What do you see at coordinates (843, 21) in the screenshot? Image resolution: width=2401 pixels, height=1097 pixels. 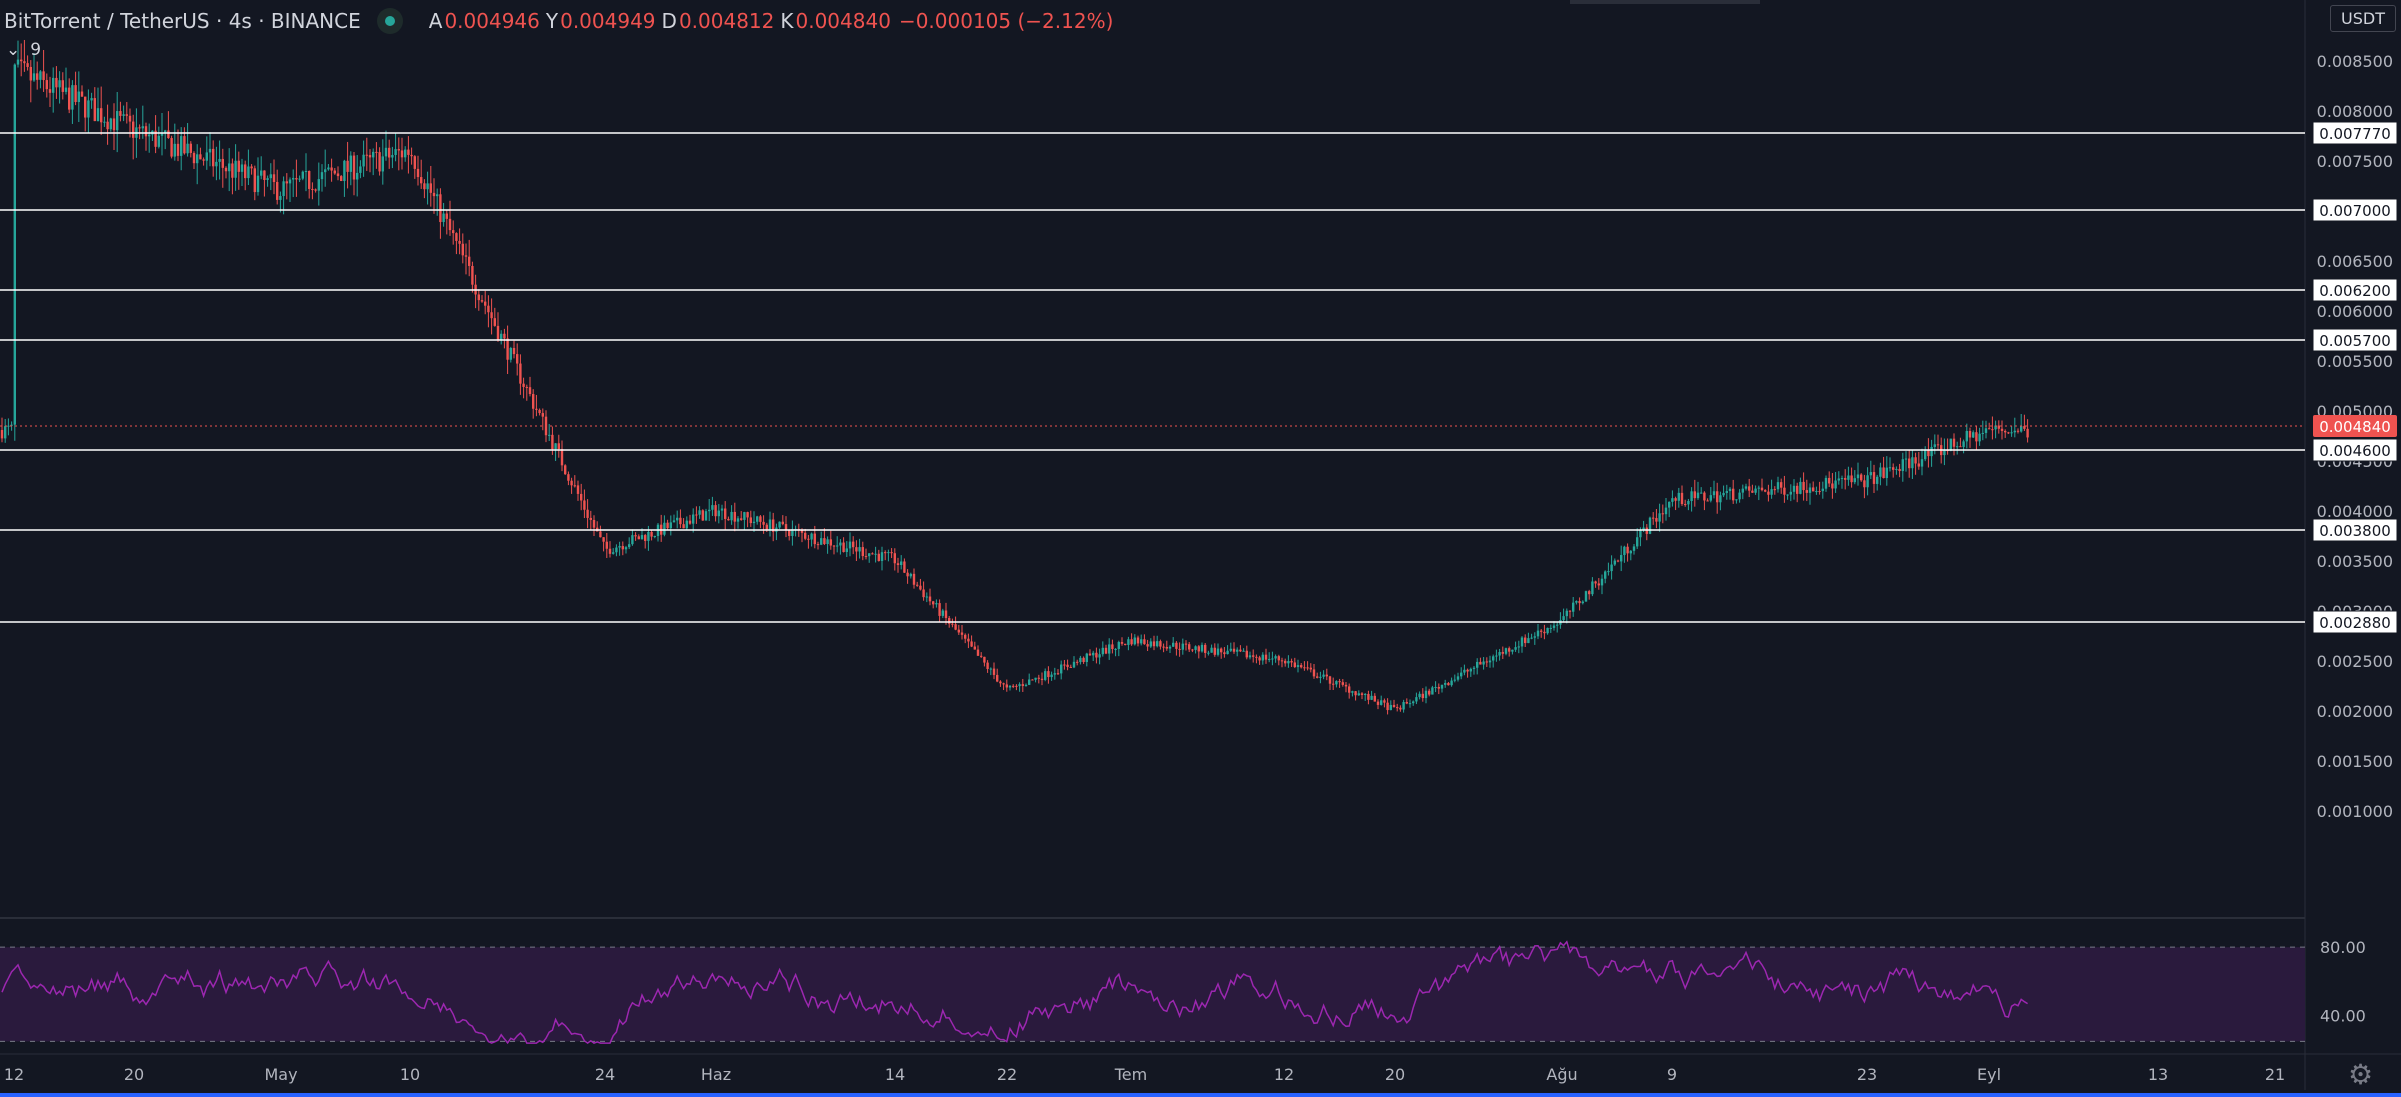 I see `ohlc-value: 0.004840` at bounding box center [843, 21].